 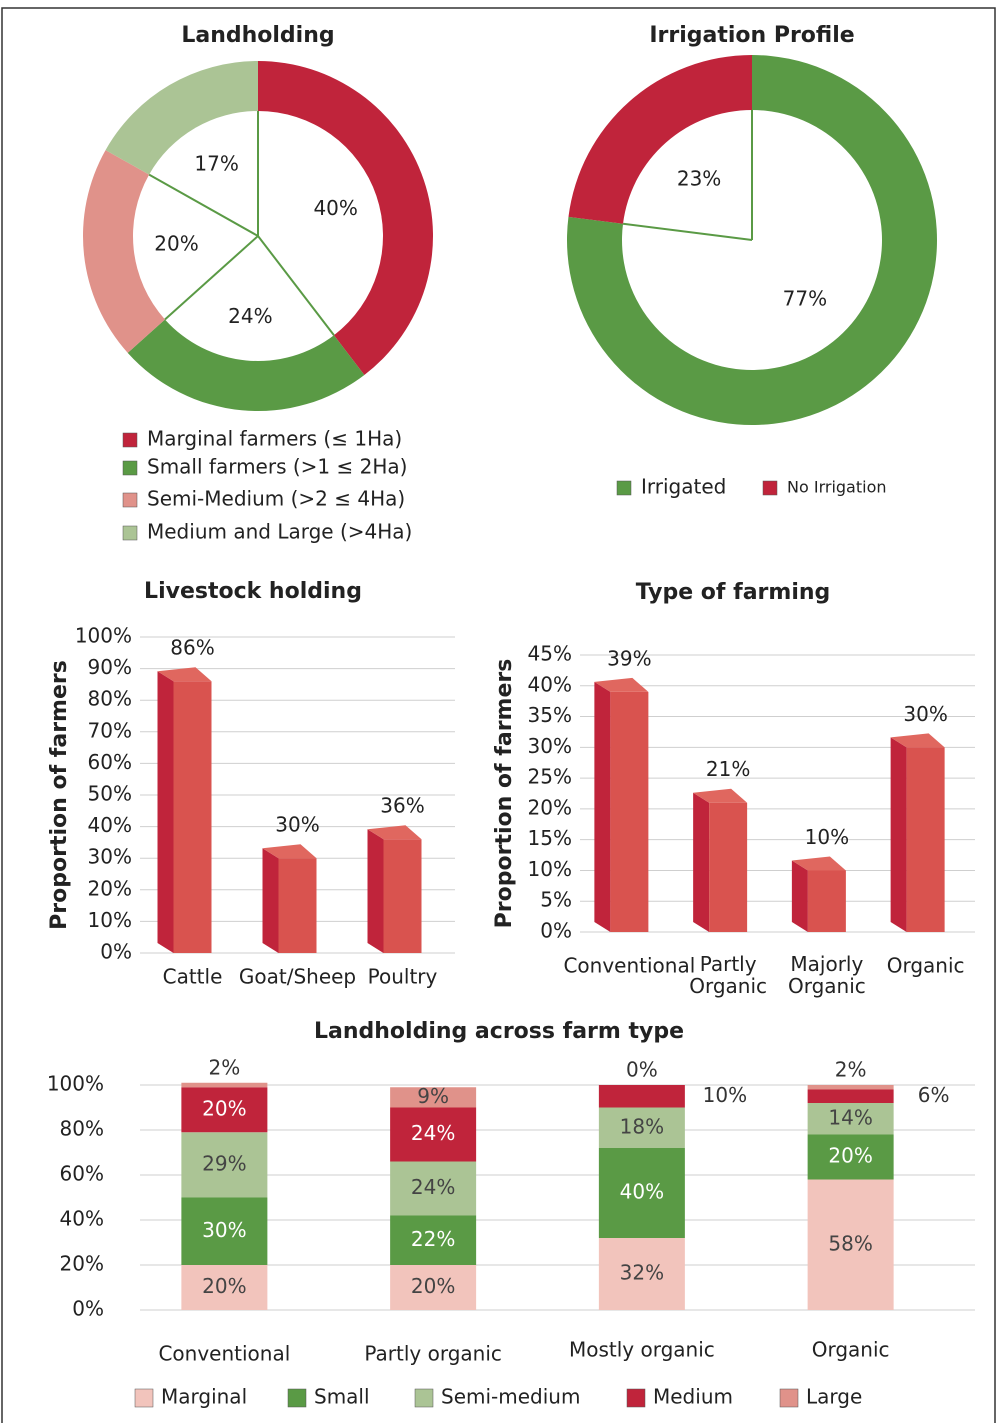 What do you see at coordinates (253, 591) in the screenshot?
I see `chart-title: Livestock holding` at bounding box center [253, 591].